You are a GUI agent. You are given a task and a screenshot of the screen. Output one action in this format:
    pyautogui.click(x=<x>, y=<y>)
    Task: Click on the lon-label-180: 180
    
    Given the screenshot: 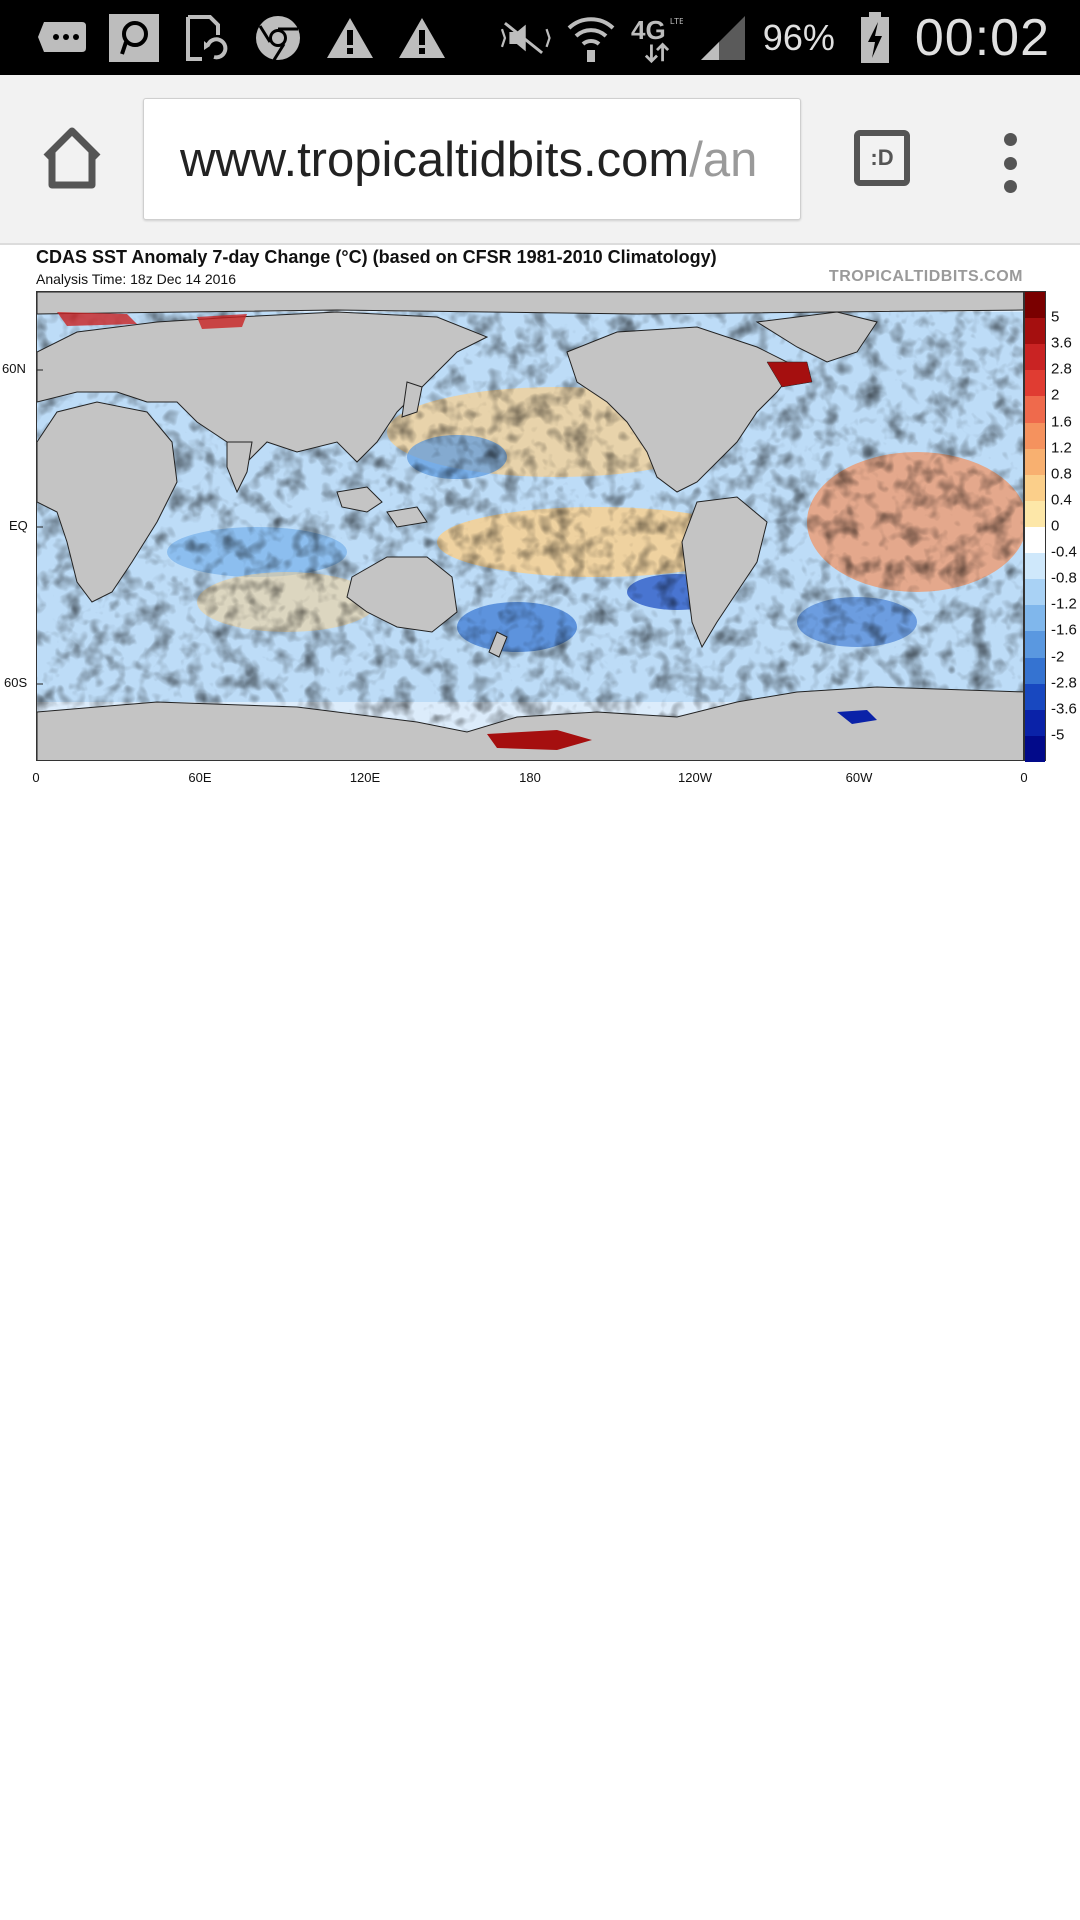 What is the action you would take?
    pyautogui.click(x=530, y=777)
    